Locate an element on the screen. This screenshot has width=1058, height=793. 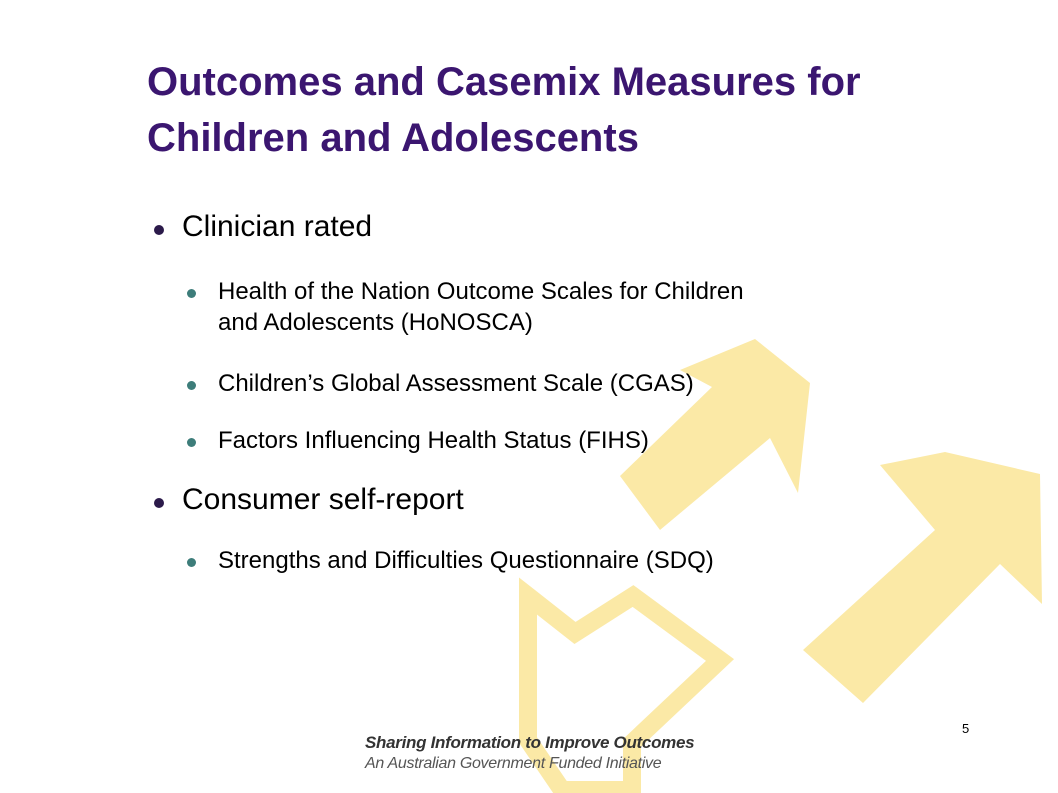
sub-bullet-text: Factors Influencing Health Status (FIHS) is located at coordinates (433, 440).